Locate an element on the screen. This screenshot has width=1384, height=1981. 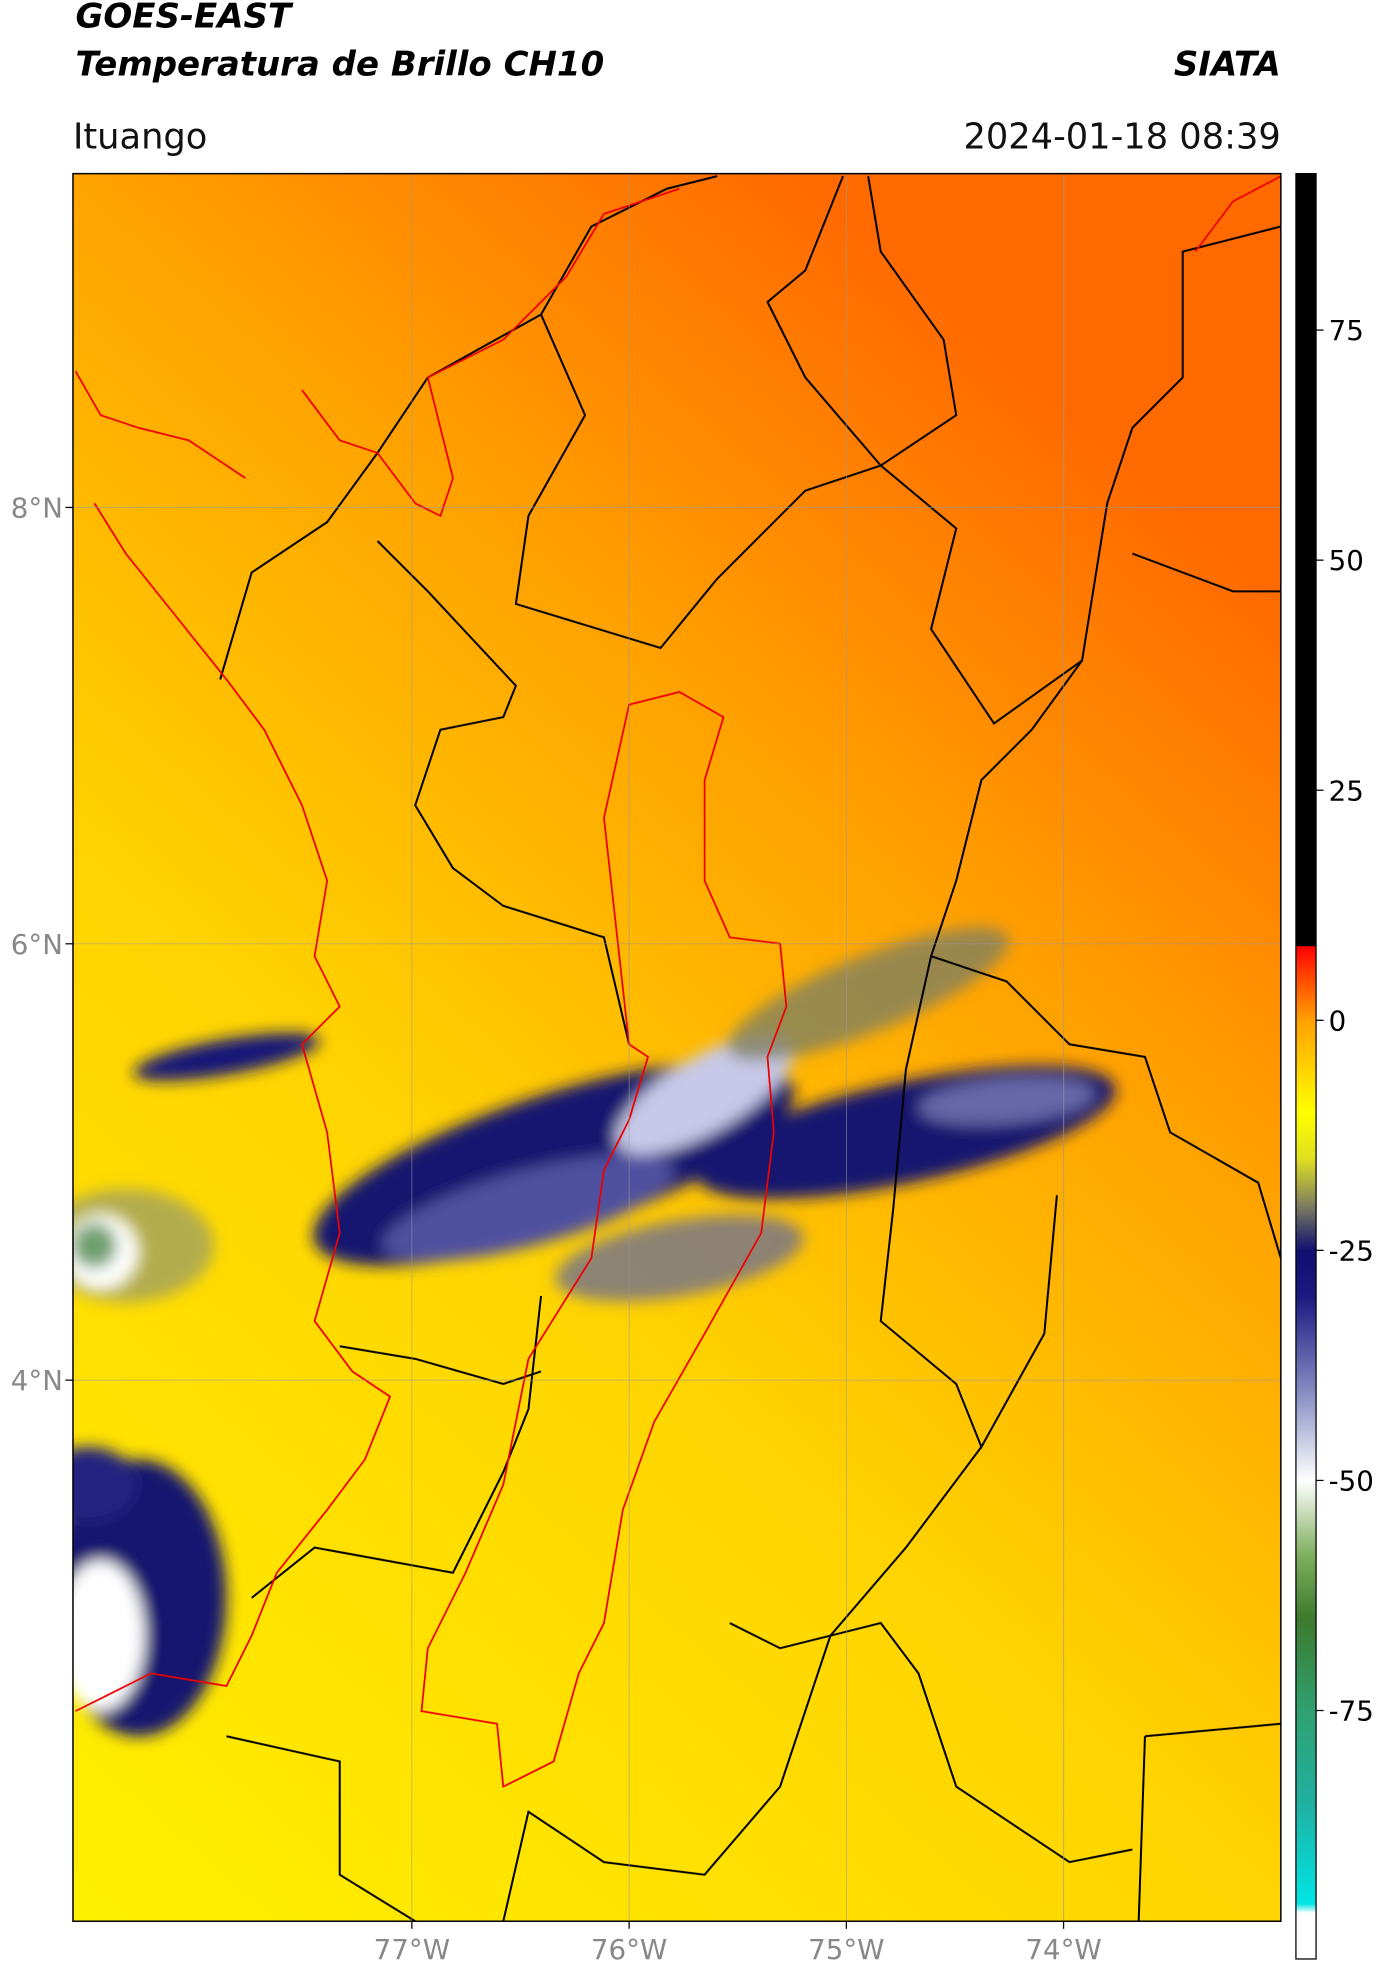
colorbar-tick-label: -25 is located at coordinates (1351, 1250).